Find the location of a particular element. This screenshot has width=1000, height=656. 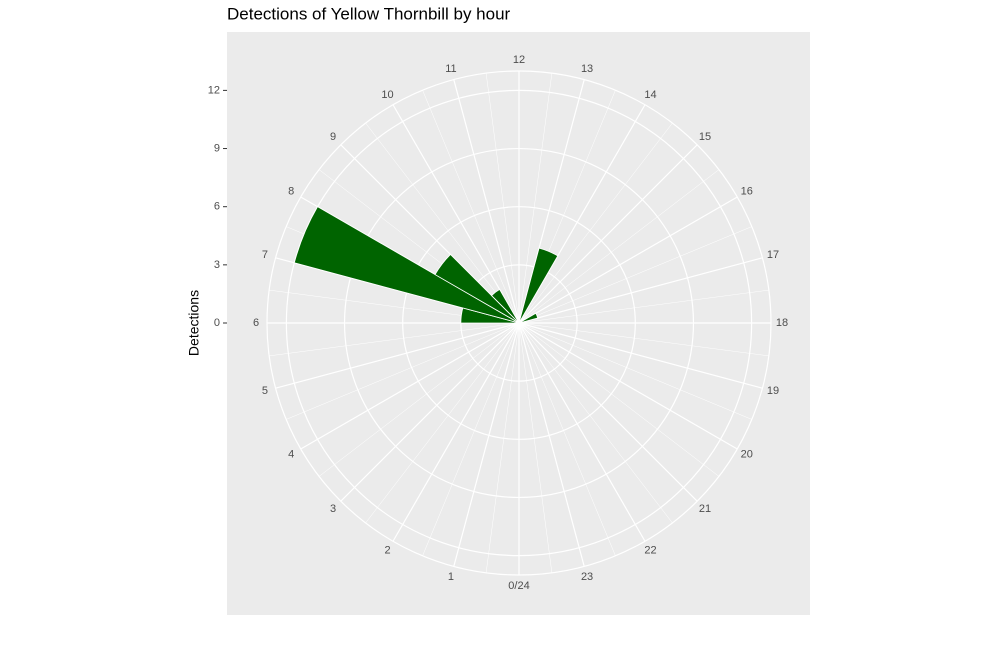

x-tick-label: 3 is located at coordinates (333, 509).